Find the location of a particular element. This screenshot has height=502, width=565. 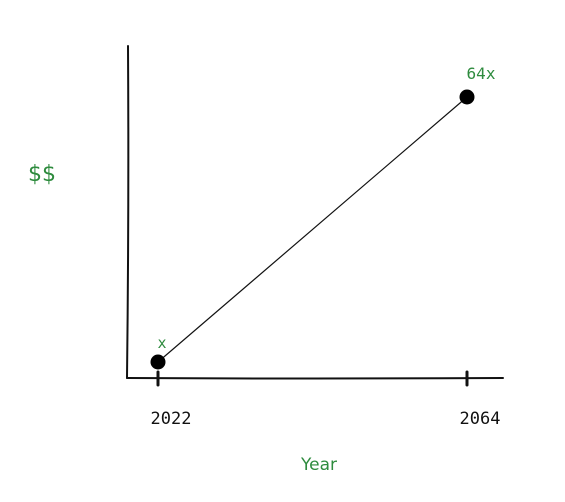

x-axis is located at coordinates (315, 378).